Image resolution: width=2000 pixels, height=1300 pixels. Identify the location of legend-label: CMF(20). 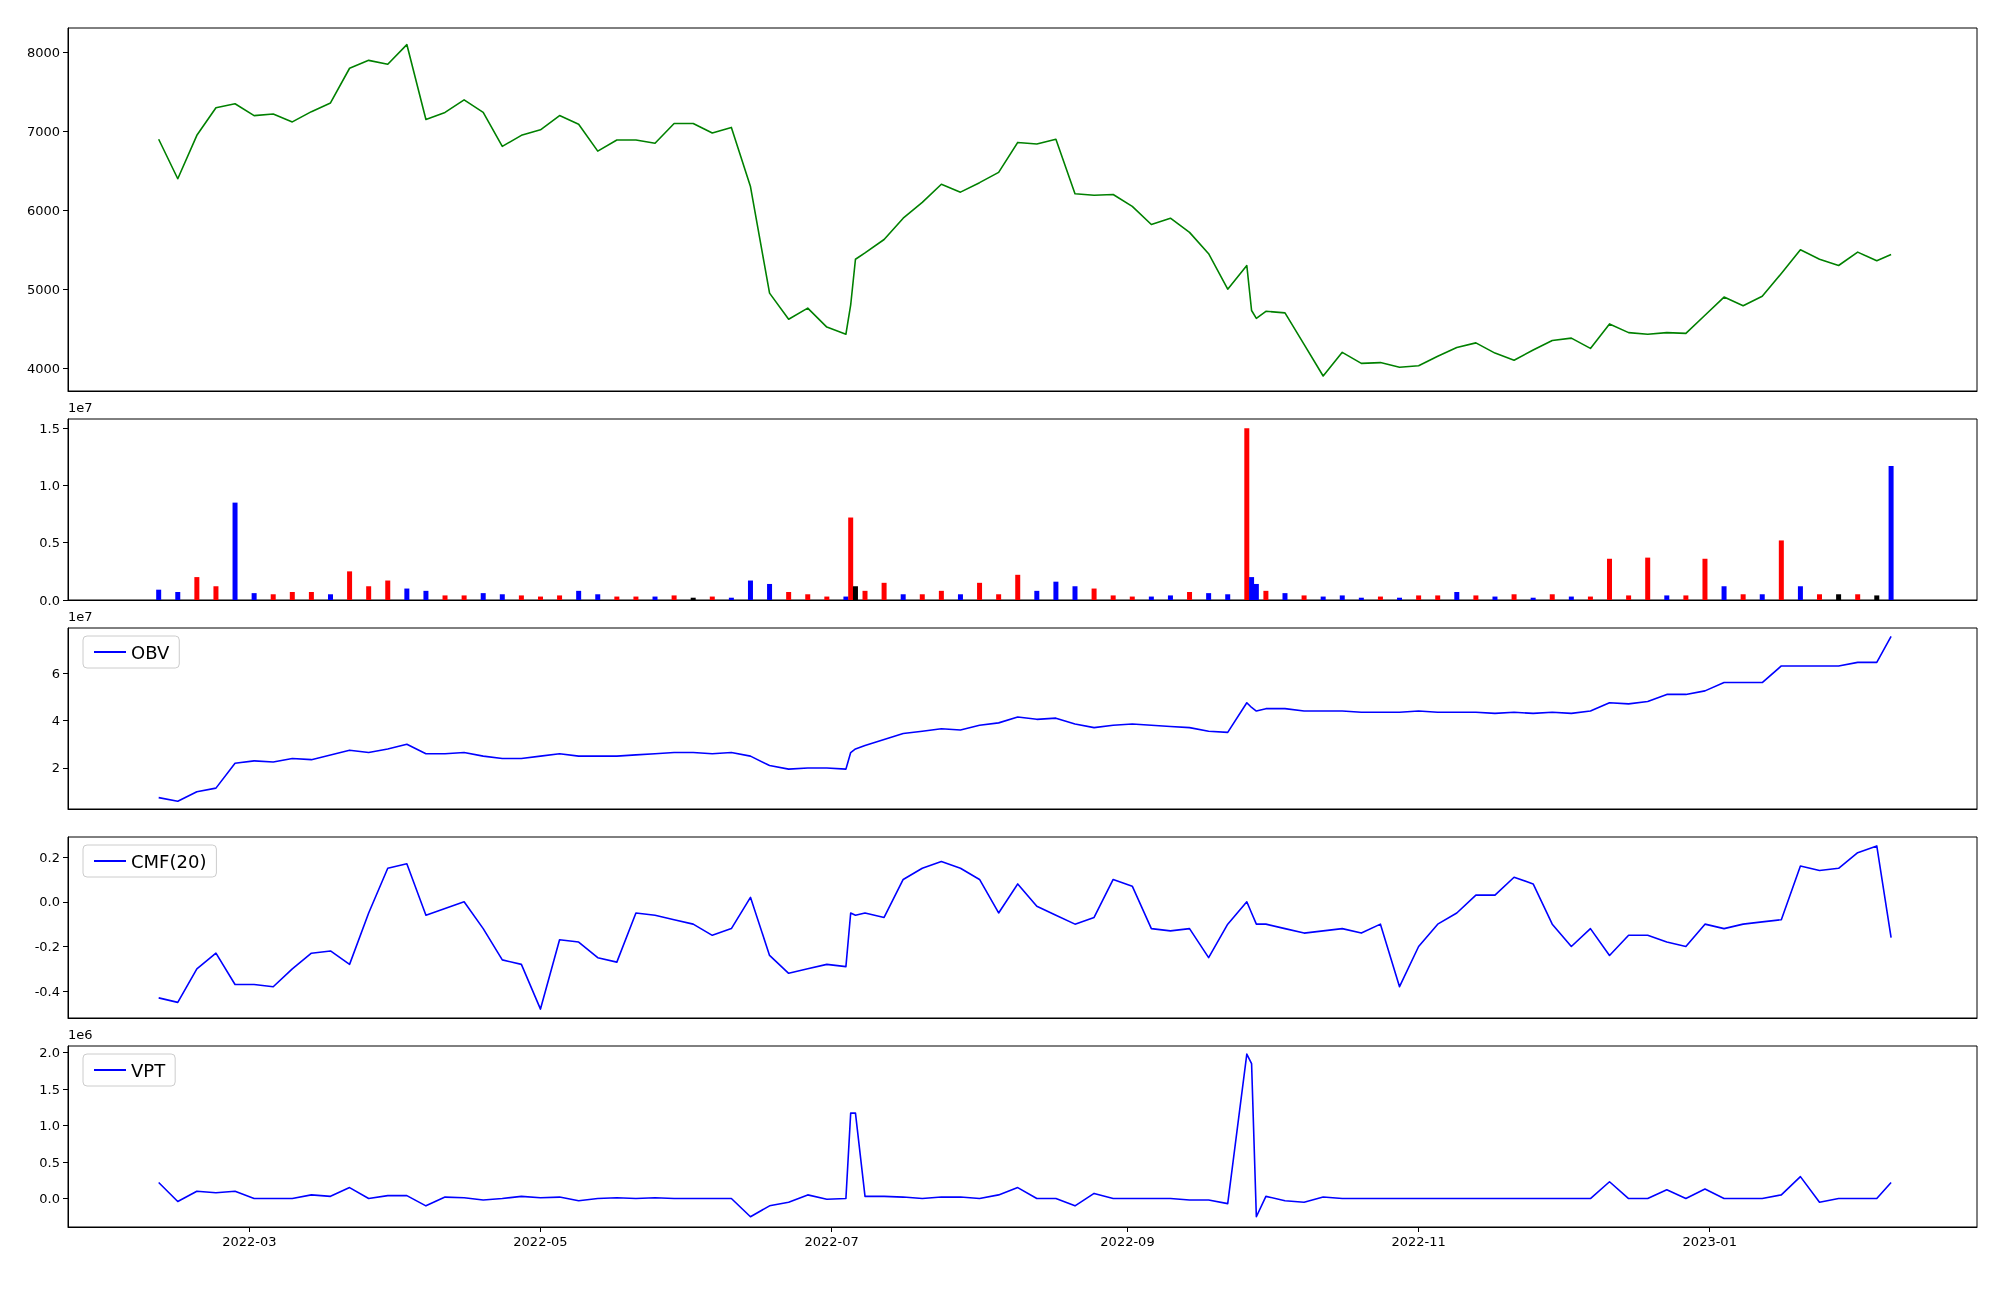
(169, 861).